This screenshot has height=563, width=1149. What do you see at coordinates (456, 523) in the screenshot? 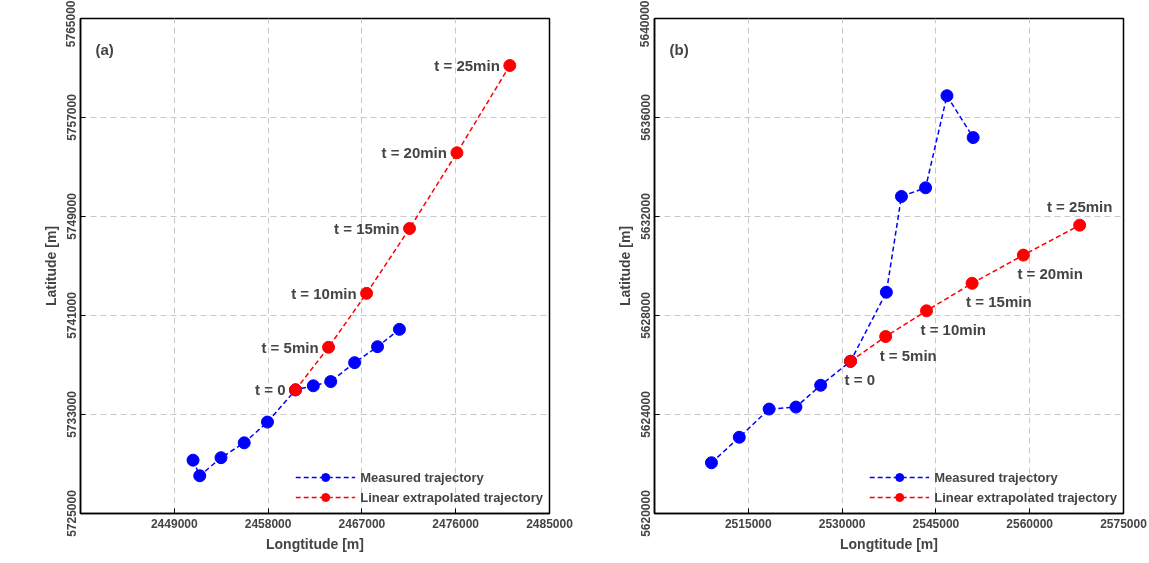
I see `x-tick-label: 2476000` at bounding box center [456, 523].